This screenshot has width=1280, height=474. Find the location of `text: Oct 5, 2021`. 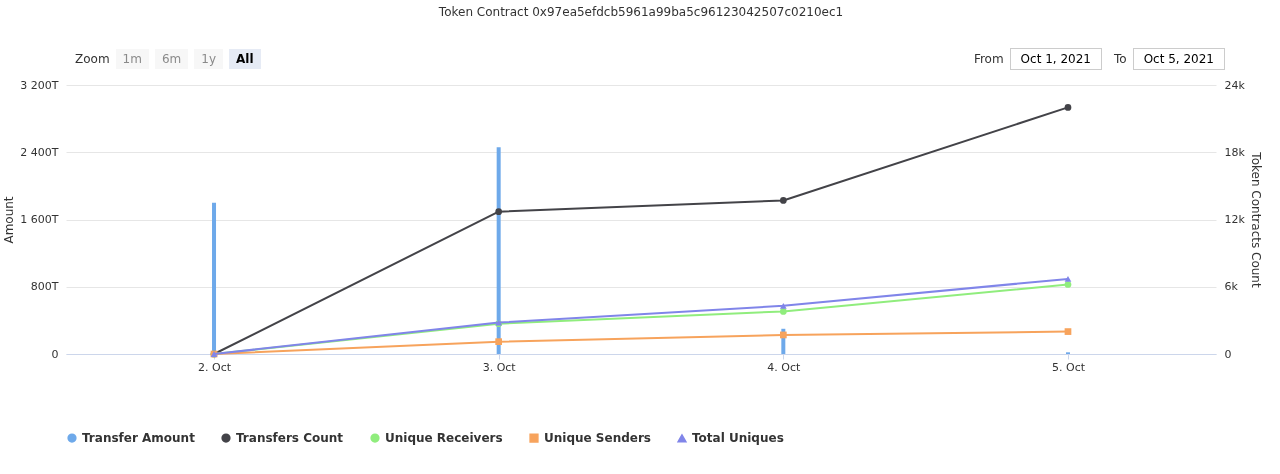

text: Oct 5, 2021 is located at coordinates (1178, 59).